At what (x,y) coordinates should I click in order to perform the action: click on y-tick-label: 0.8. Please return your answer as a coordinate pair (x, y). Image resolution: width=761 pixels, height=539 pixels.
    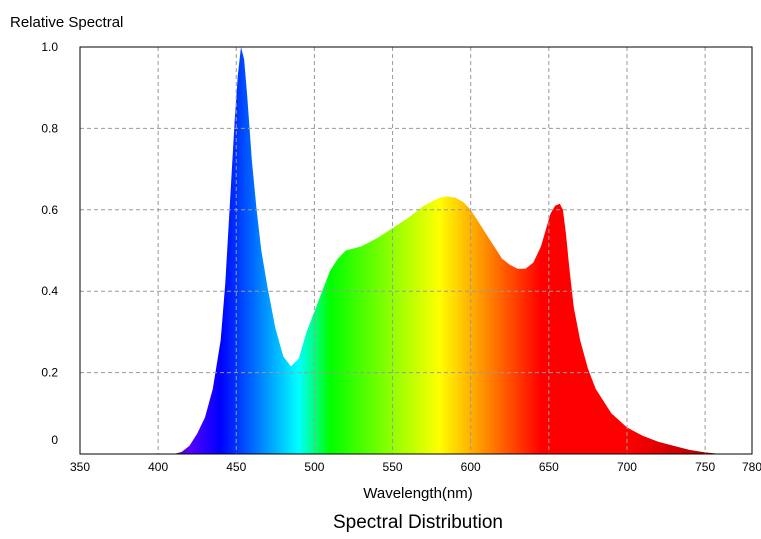
    Looking at the image, I should click on (49, 128).